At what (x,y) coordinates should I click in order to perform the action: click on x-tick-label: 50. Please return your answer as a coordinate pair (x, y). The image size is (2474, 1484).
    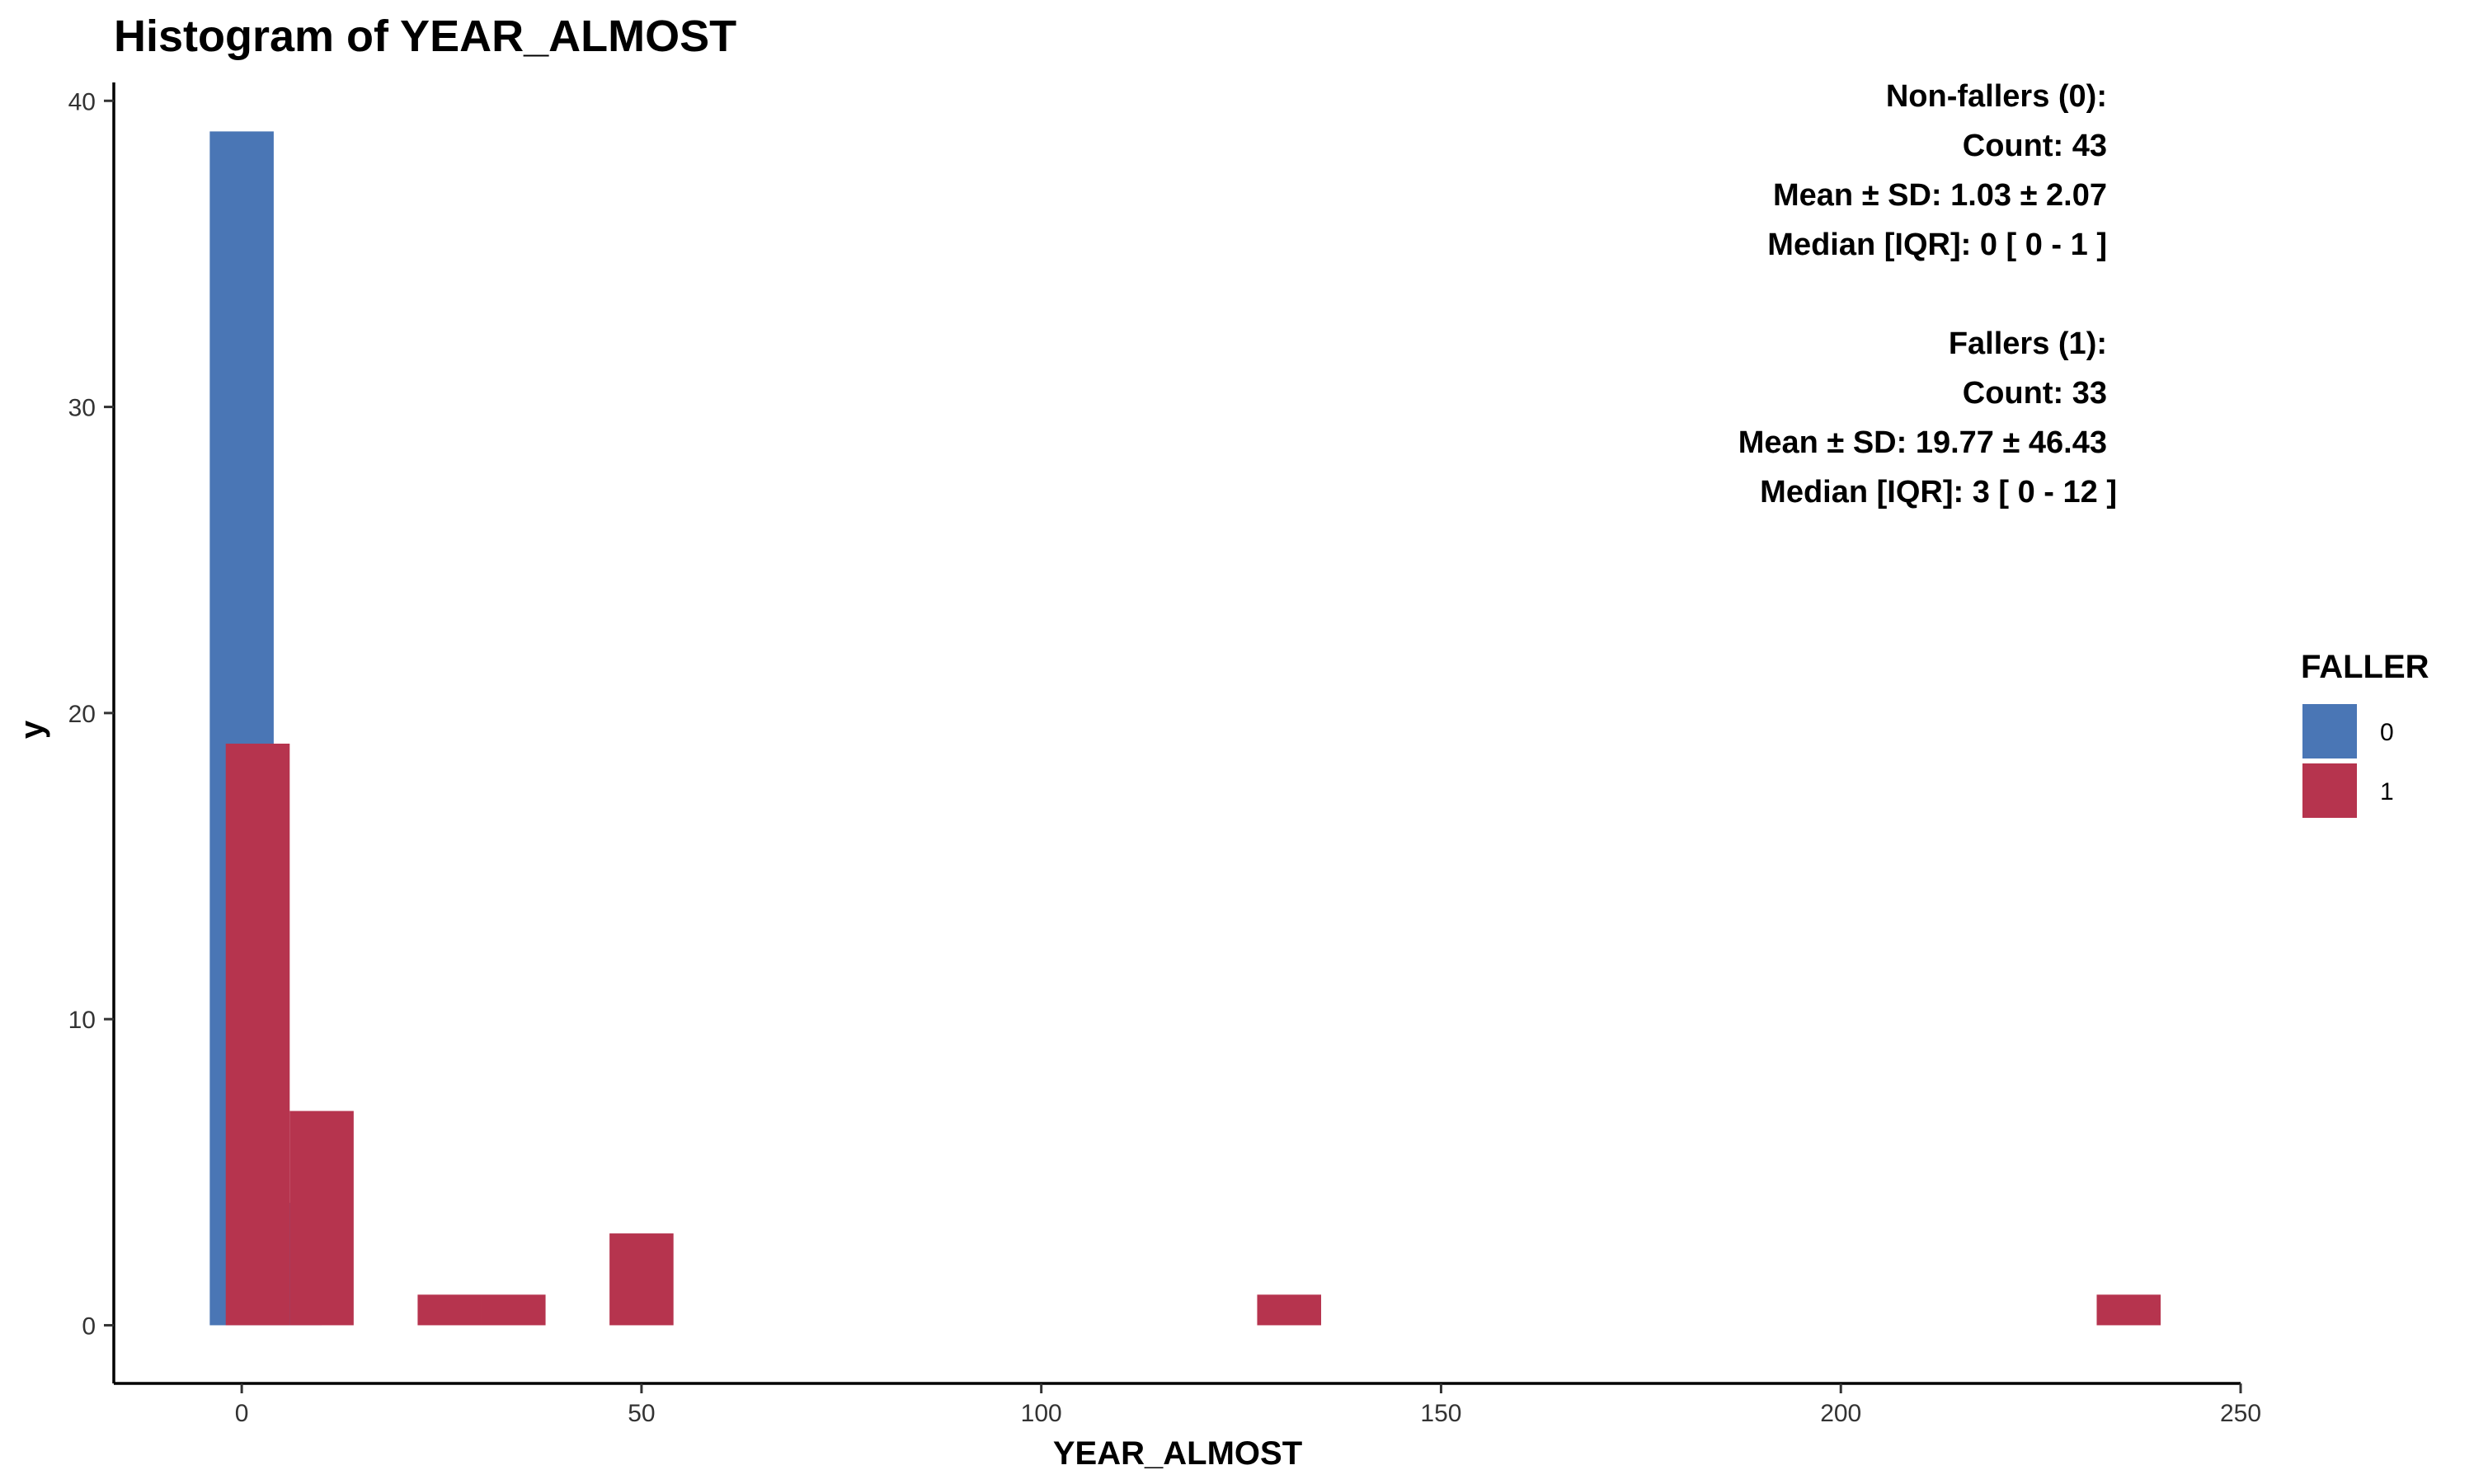
    Looking at the image, I should click on (641, 1413).